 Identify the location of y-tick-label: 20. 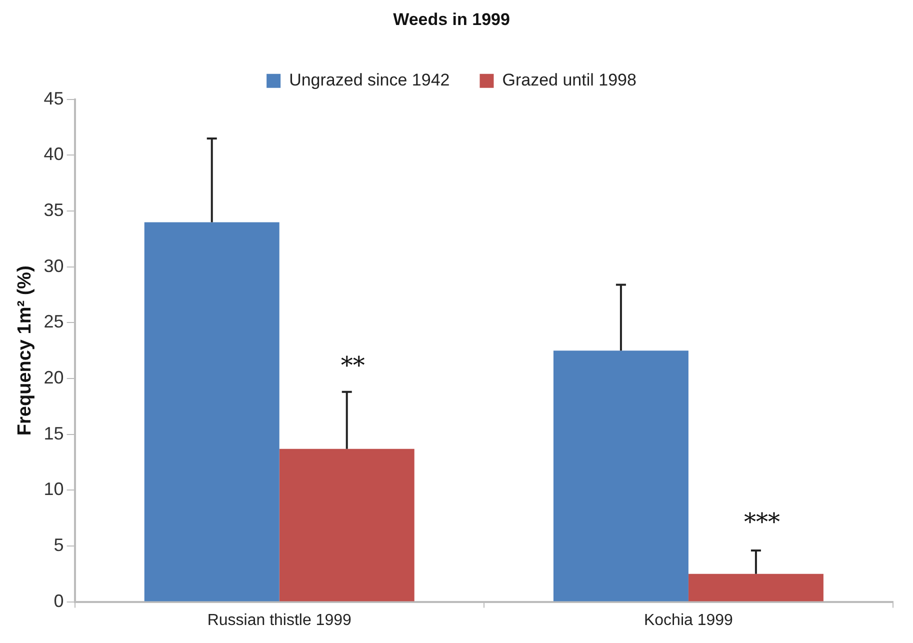
(54, 377).